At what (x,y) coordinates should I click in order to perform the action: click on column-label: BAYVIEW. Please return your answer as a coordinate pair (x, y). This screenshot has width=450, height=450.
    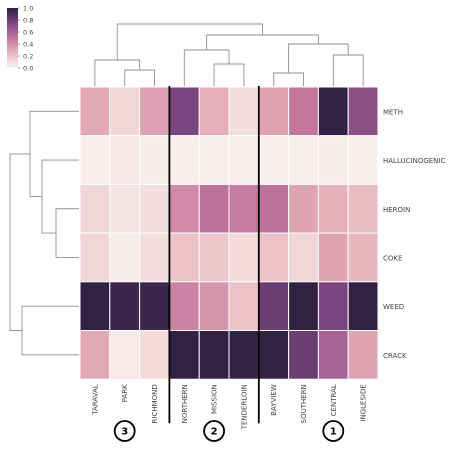
    Looking at the image, I should click on (274, 400).